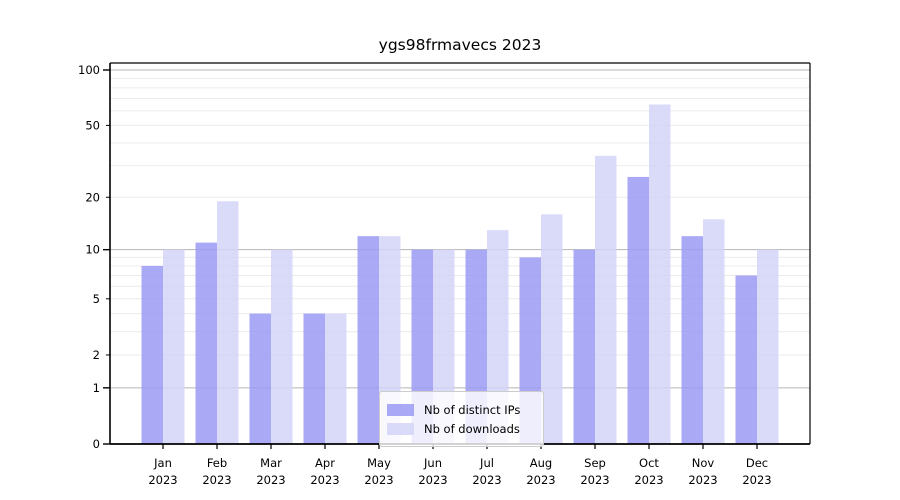 This screenshot has height=500, width=900. I want to click on svg-text: 10, so click(92, 250).